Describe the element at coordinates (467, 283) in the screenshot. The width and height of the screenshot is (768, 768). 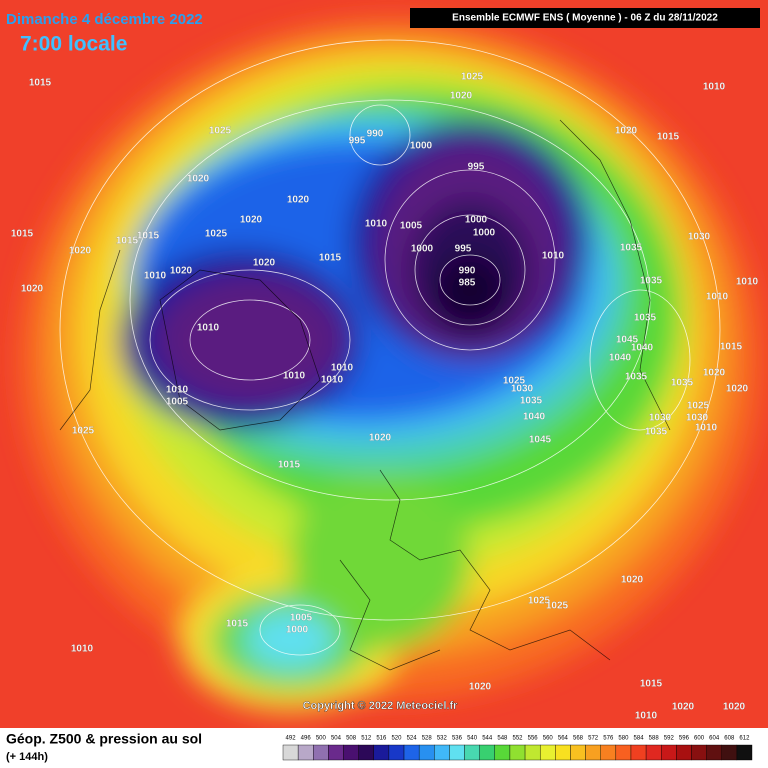
I see `pressure-label: 985` at that location.